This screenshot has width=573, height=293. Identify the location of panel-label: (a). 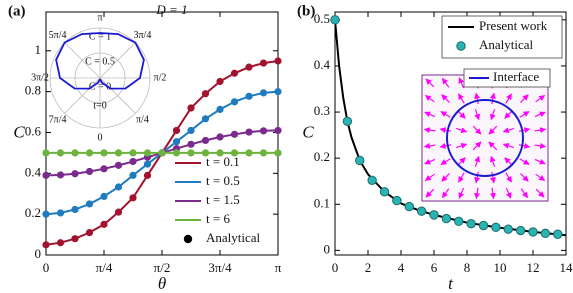
(17, 11).